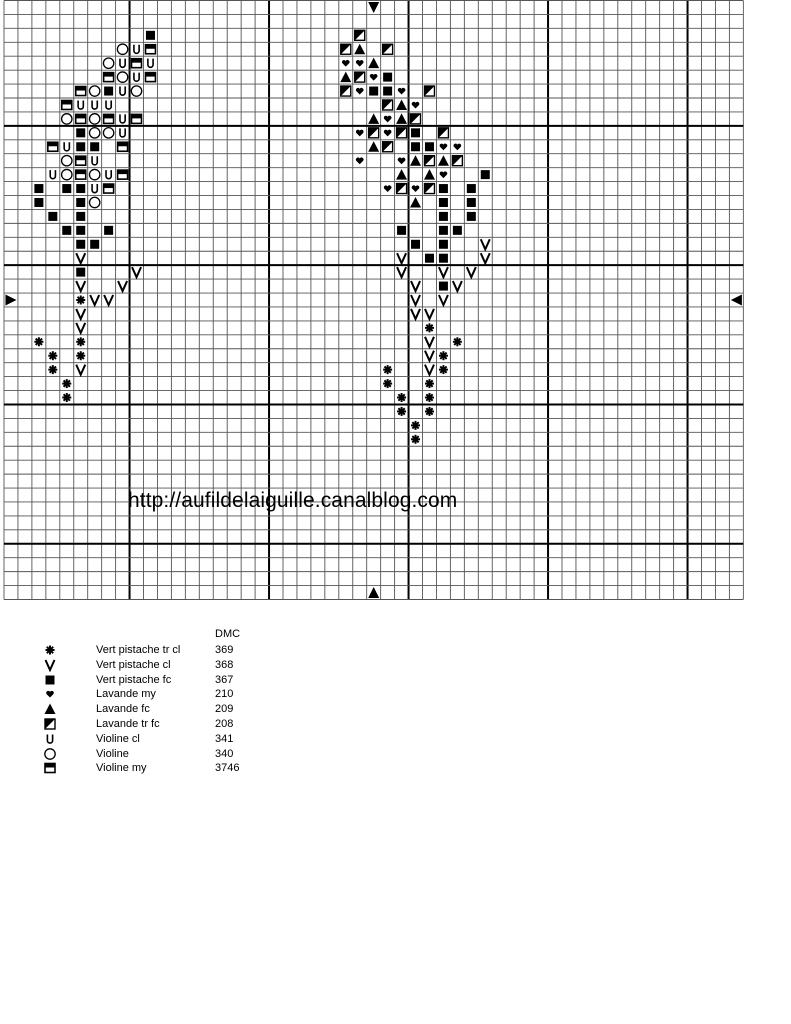 Image resolution: width=791 pixels, height=1024 pixels. What do you see at coordinates (150, 739) in the screenshot?
I see `legend-item: Violine cl 341` at bounding box center [150, 739].